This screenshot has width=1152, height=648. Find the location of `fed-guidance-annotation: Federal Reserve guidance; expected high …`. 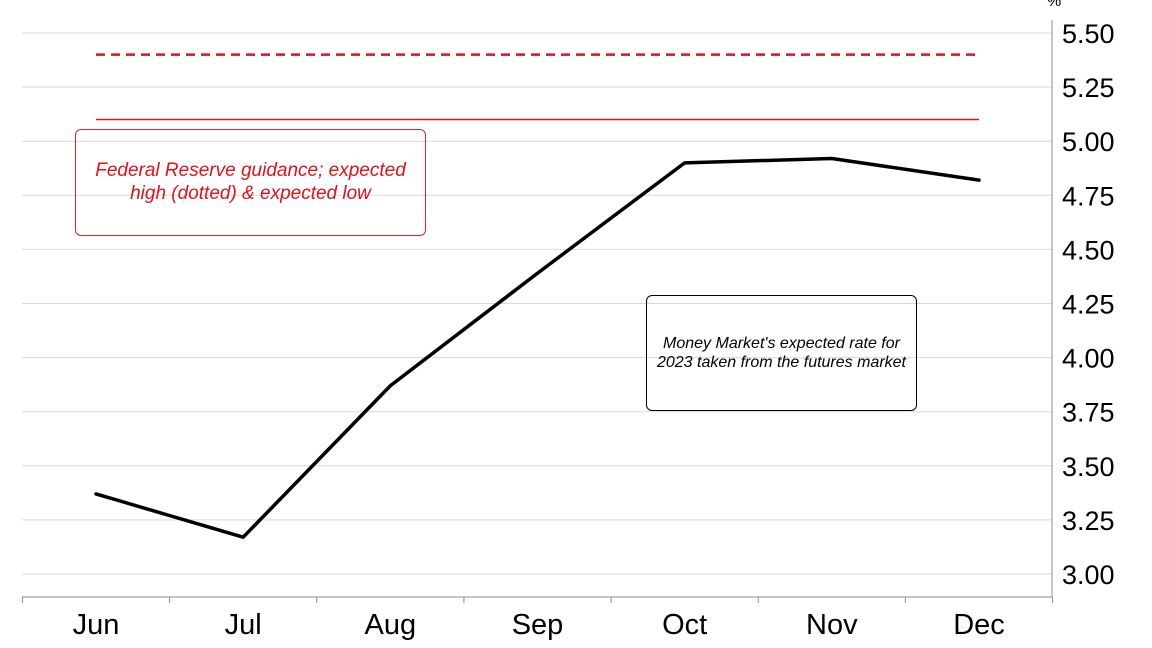

fed-guidance-annotation: Federal Reserve guidance; expected high … is located at coordinates (250, 182).